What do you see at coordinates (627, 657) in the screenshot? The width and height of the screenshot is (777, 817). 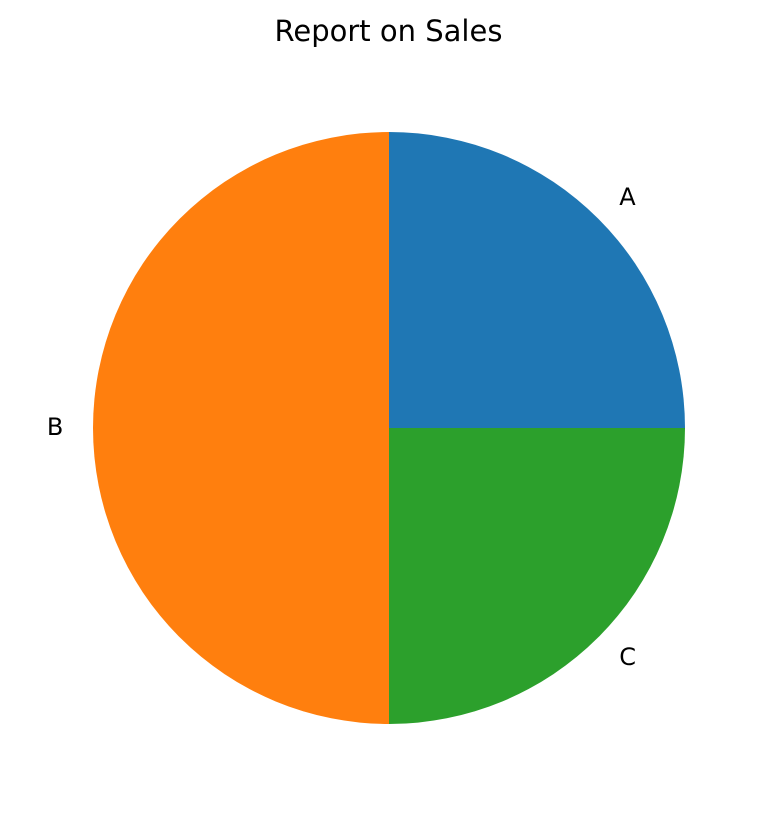 I see `slice-label-c: C` at bounding box center [627, 657].